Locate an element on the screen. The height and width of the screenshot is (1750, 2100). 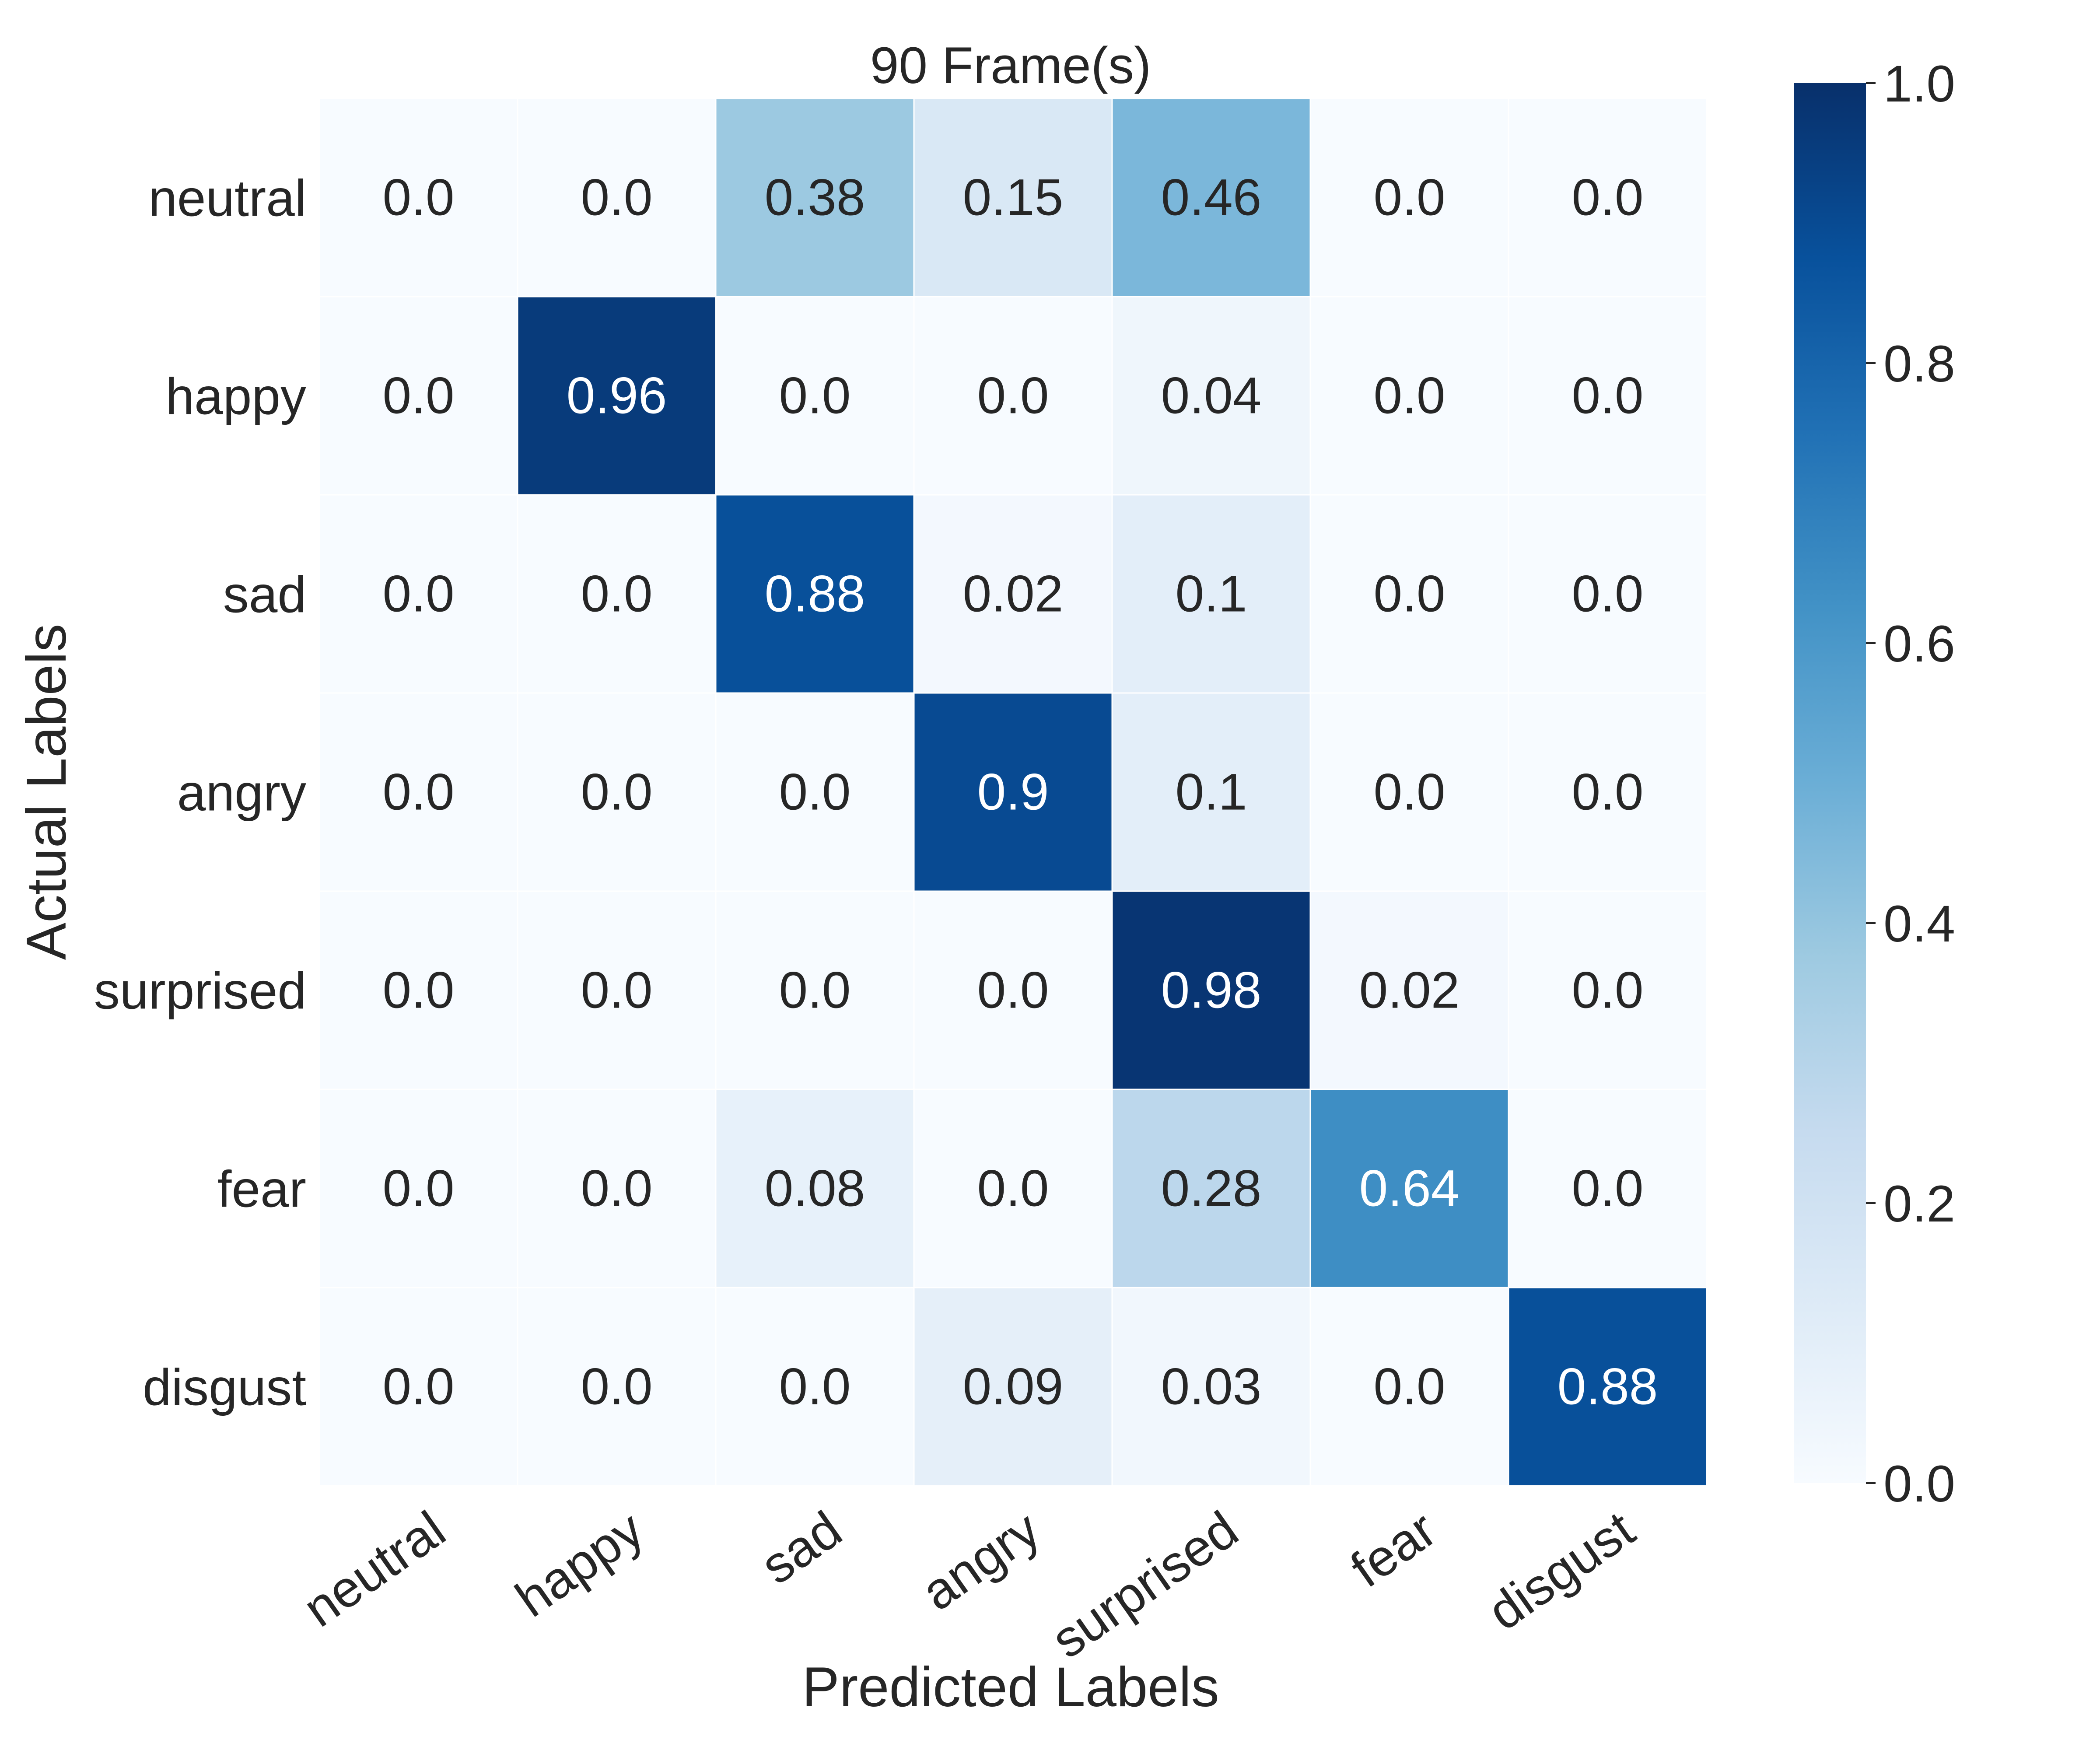
cell-value-label: 0.03 is located at coordinates (1211, 1387).